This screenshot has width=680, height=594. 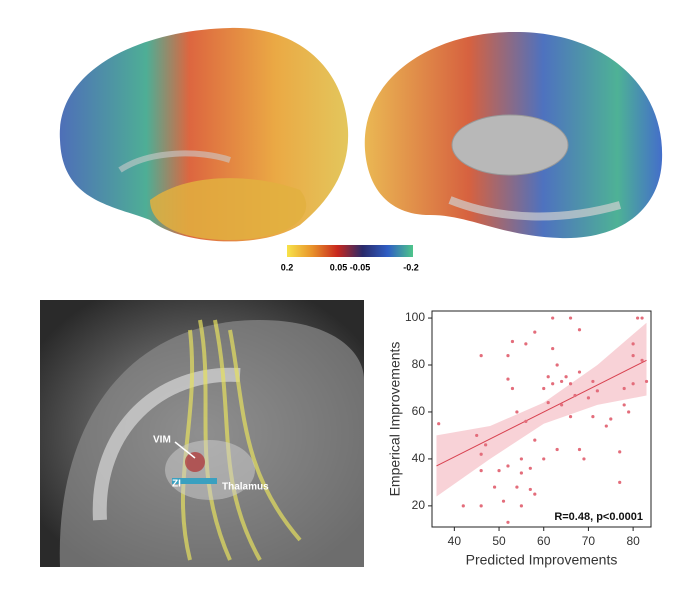 I want to click on y-tick-label: 80, so click(x=419, y=364).